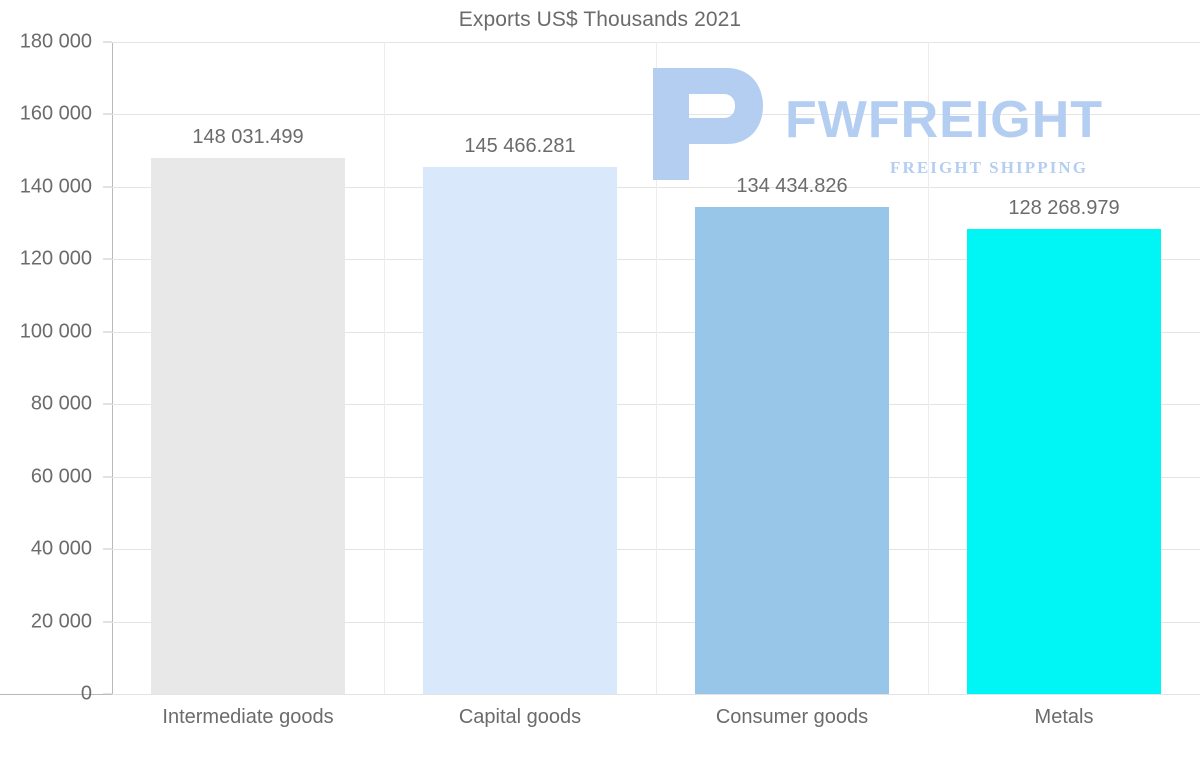 This screenshot has height=763, width=1200. Describe the element at coordinates (55, 258) in the screenshot. I see `y-tick-label: 120 000` at that location.